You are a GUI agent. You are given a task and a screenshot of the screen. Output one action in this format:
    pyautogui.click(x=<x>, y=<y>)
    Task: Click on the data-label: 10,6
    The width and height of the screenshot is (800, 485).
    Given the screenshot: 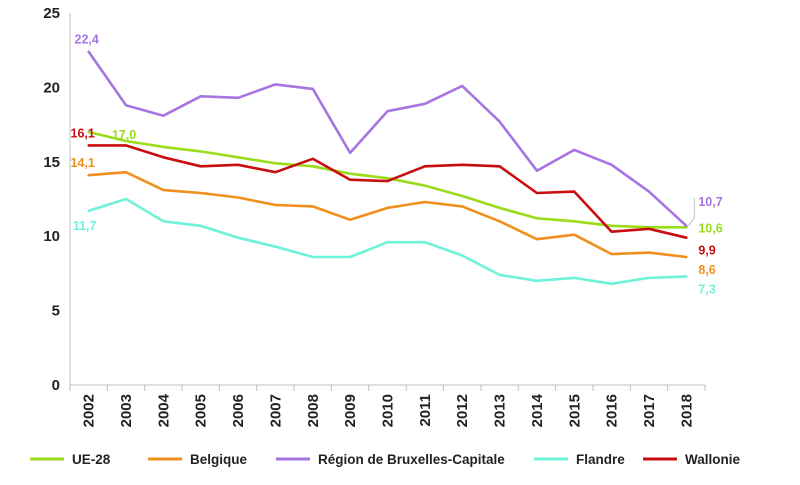 What is the action you would take?
    pyautogui.click(x=710, y=228)
    